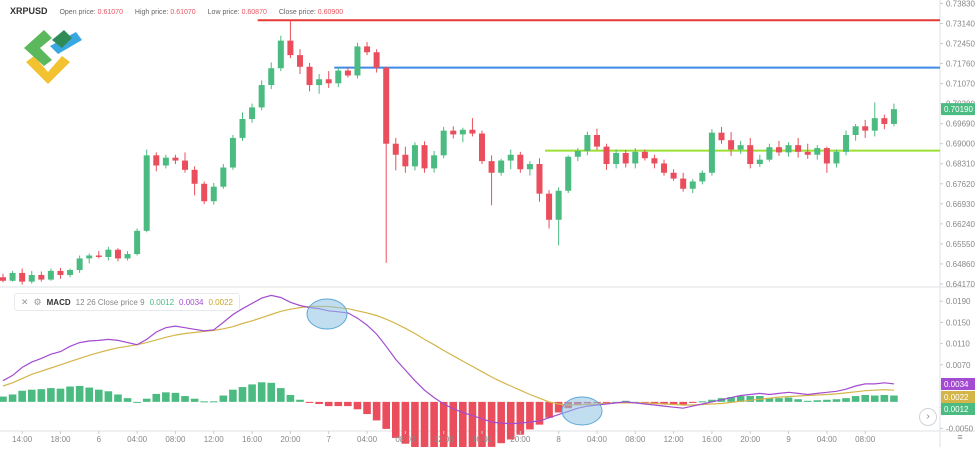 The height and width of the screenshot is (452, 975). Describe the element at coordinates (960, 44) in the screenshot. I see `price-tick-label: 0.72450` at that location.